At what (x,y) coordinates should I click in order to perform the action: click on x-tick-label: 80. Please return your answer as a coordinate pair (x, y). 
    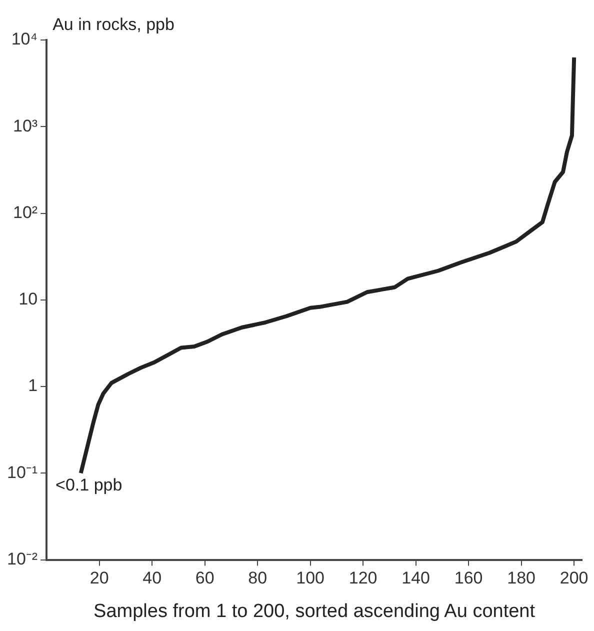
    Looking at the image, I should click on (258, 578).